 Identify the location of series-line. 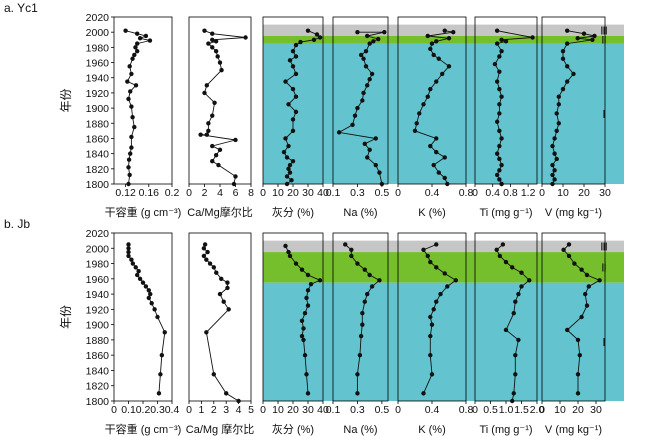
(223, 107).